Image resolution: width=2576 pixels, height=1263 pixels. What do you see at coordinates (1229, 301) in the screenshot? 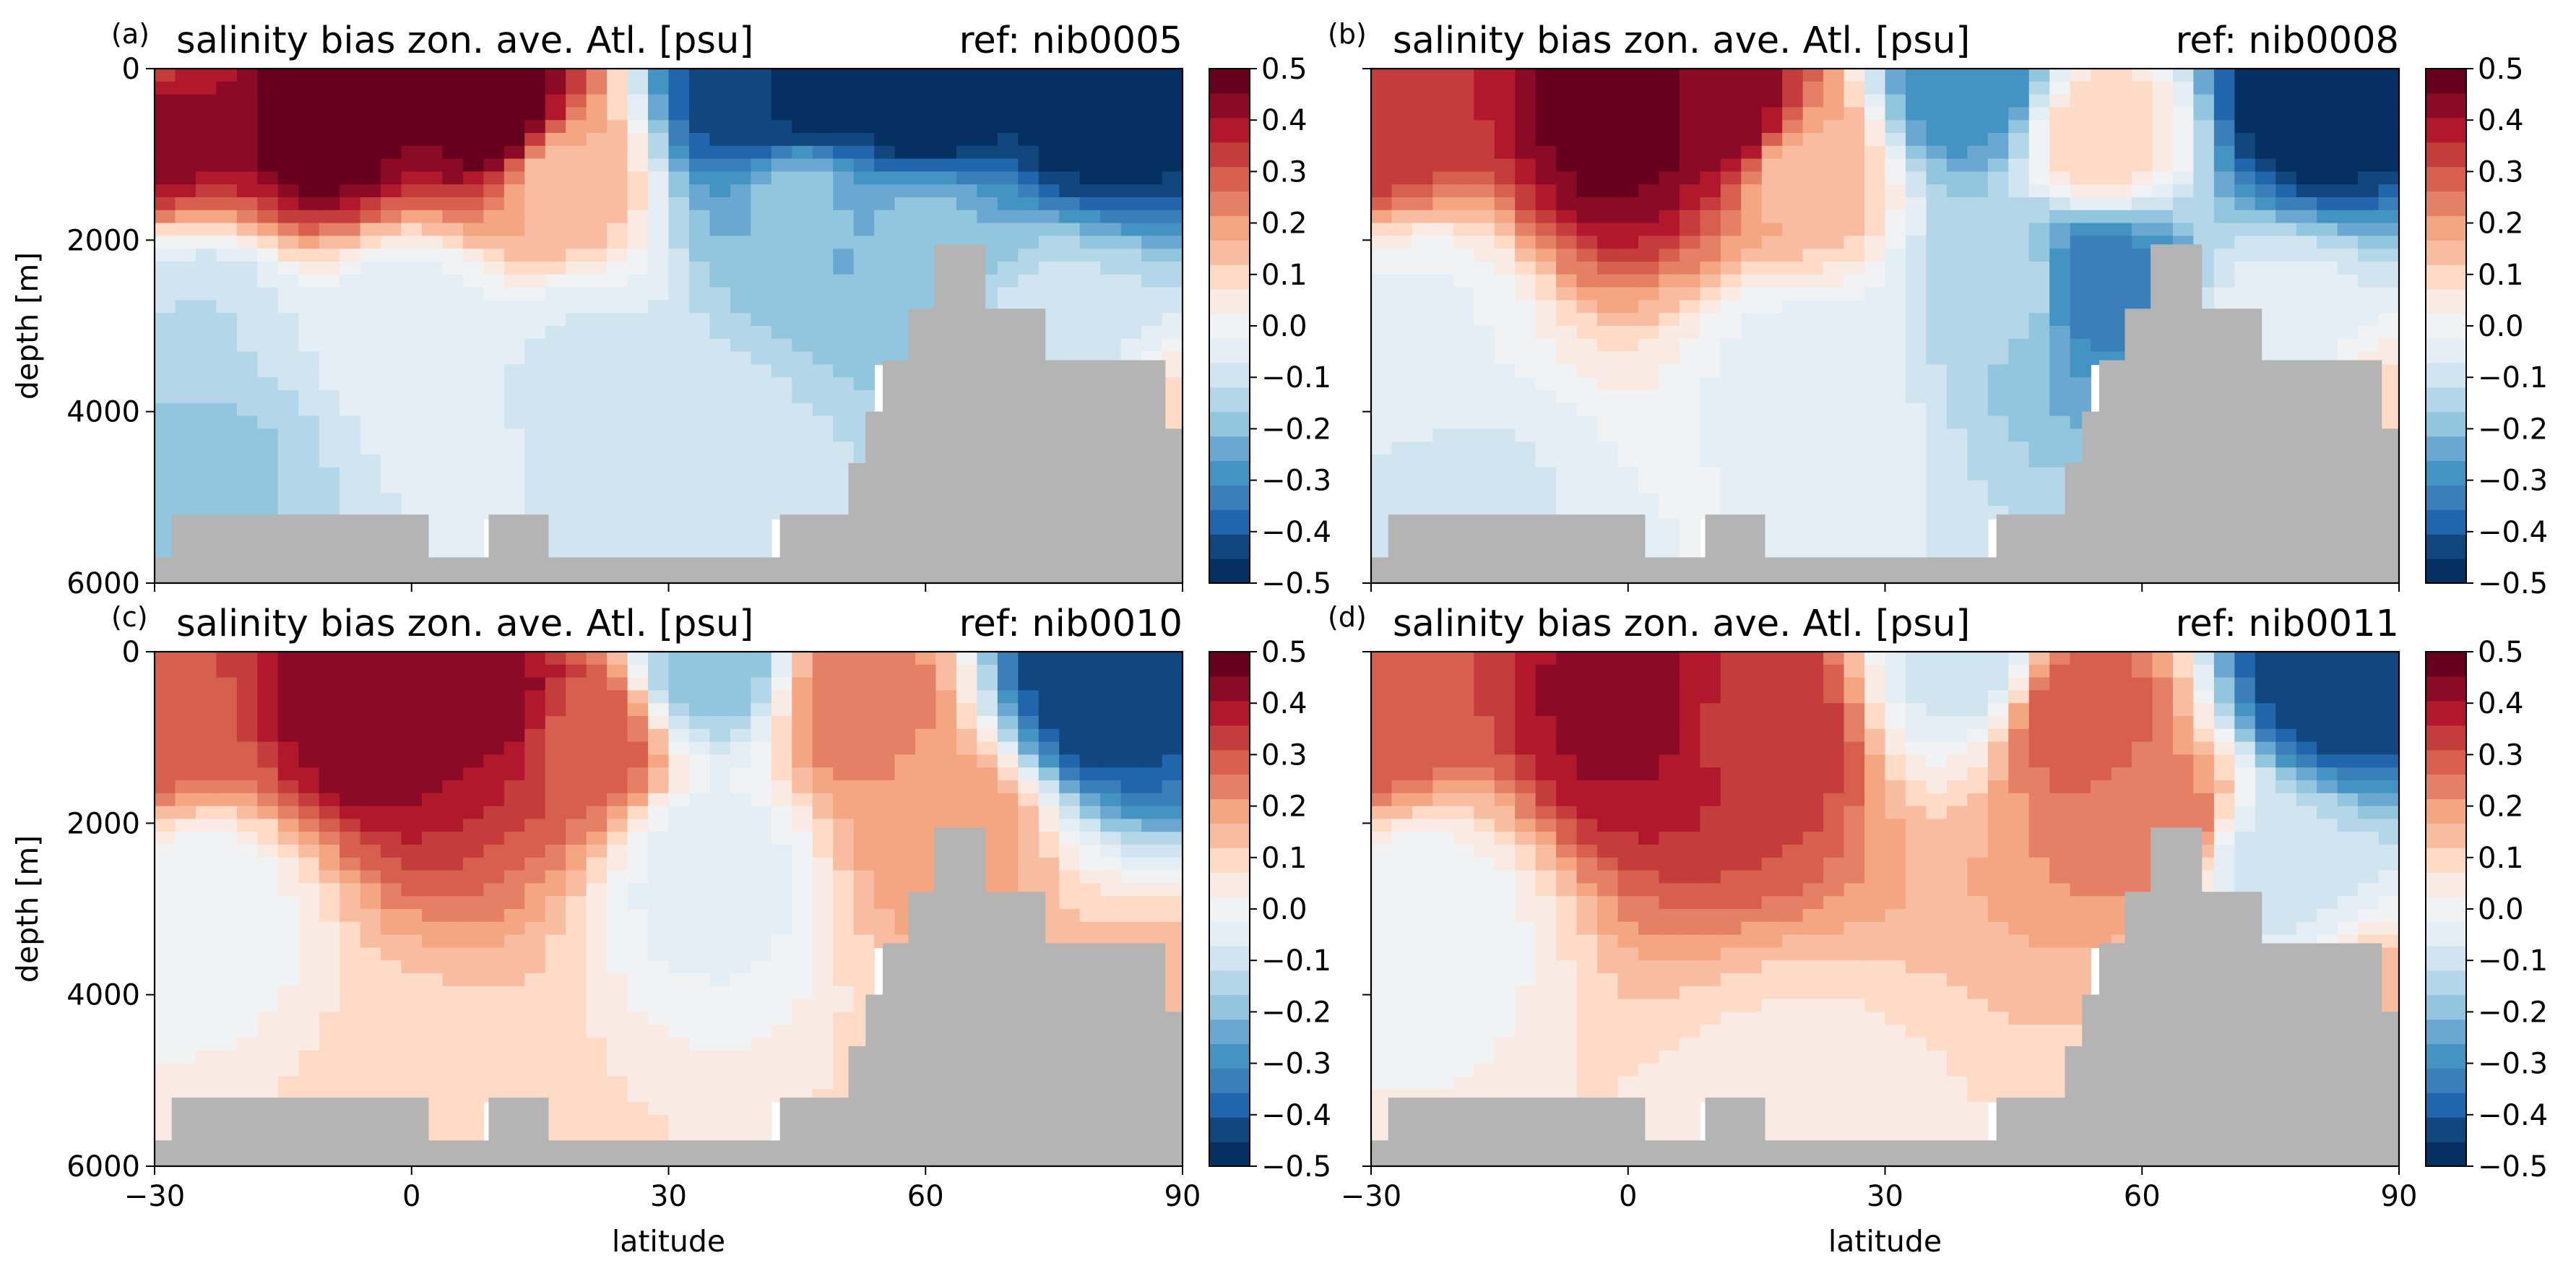
I see `colorbar-segment` at bounding box center [1229, 301].